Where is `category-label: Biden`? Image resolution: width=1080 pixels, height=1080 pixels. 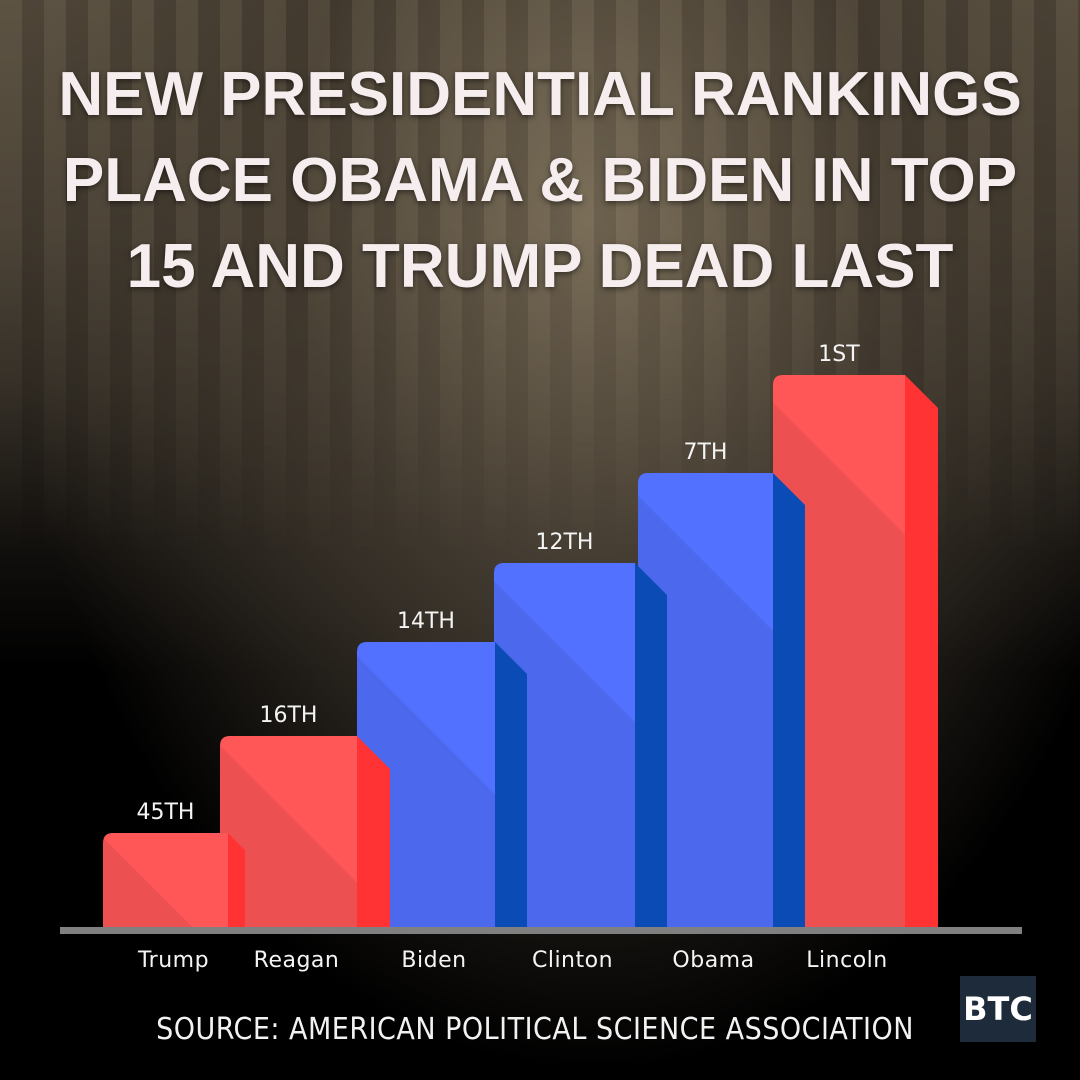
category-label: Biden is located at coordinates (433, 960).